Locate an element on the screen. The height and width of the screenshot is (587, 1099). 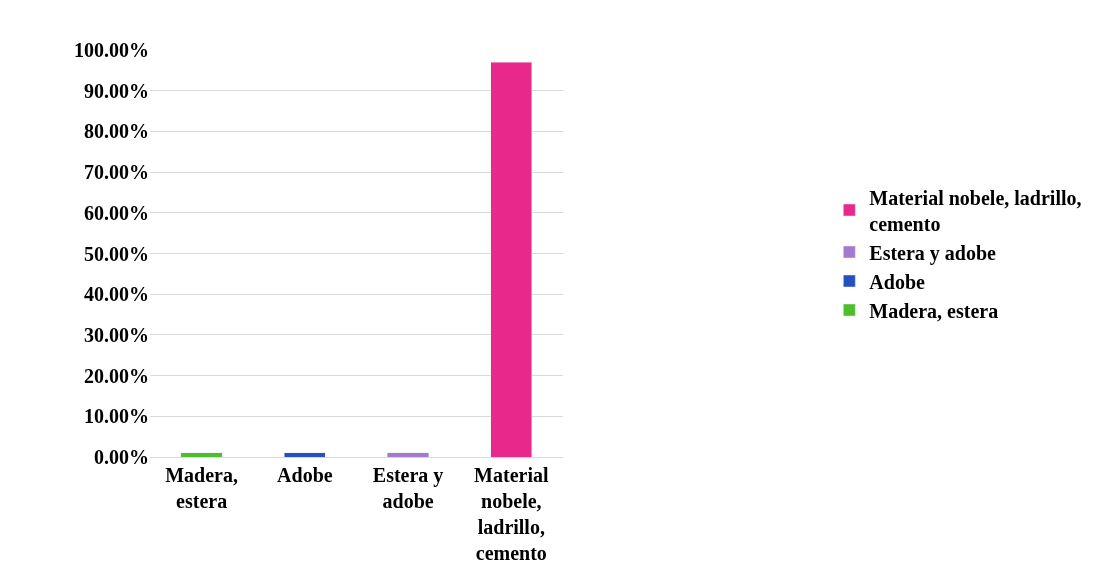
legend-label: Material nobele, ladrillo, cemento is located at coordinates (975, 210).